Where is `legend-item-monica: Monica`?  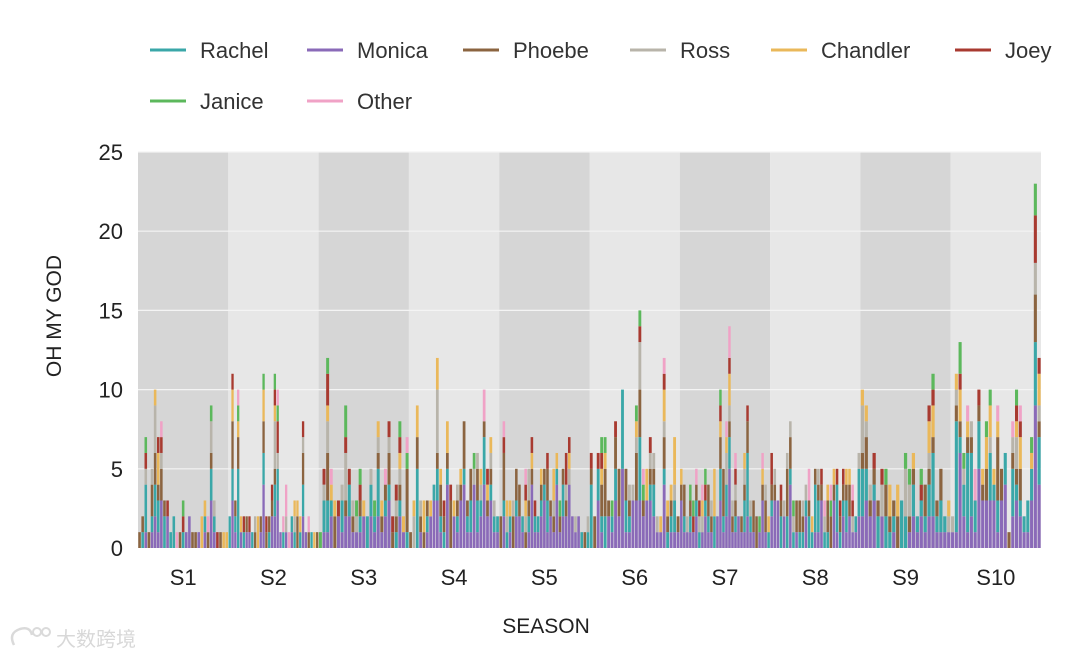
legend-item-monica: Monica is located at coordinates (368, 50).